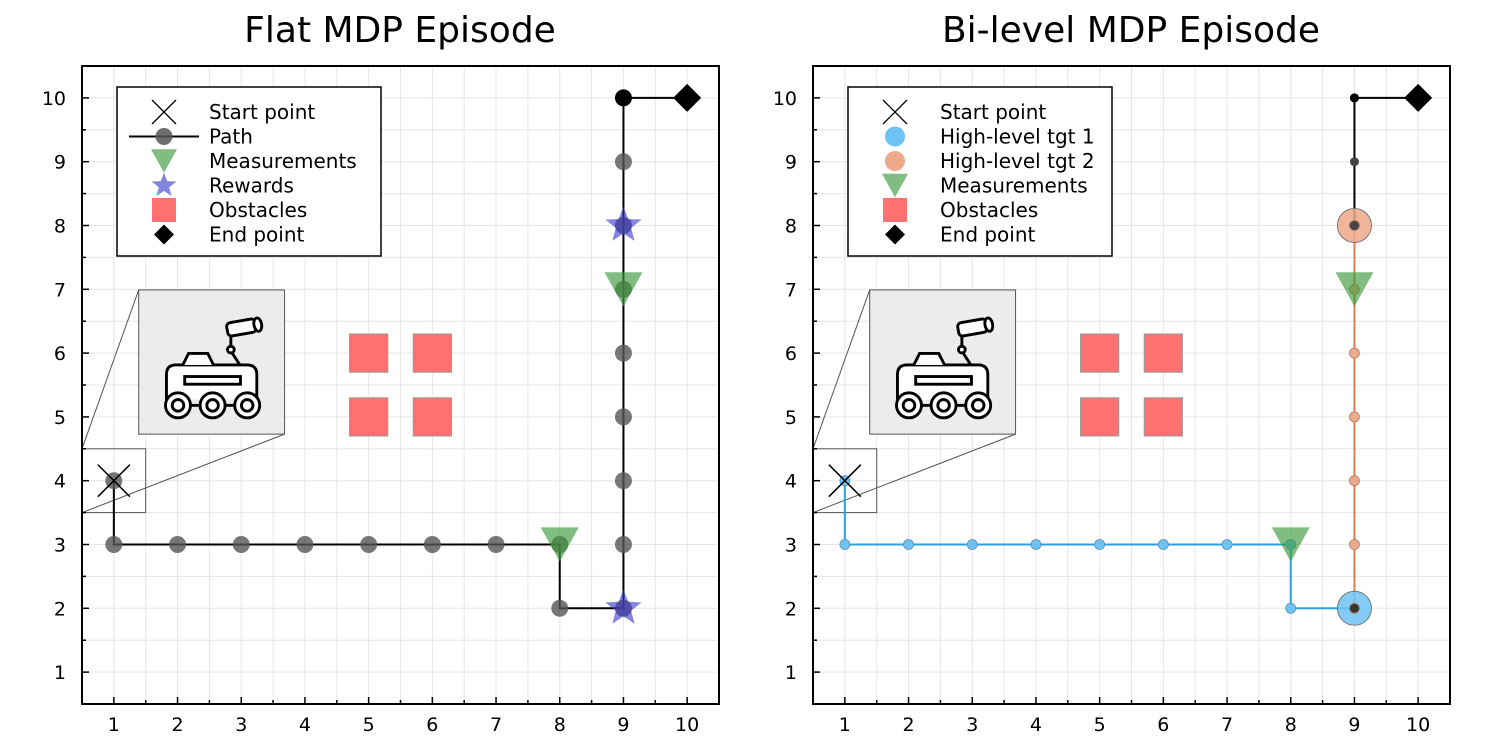 The height and width of the screenshot is (747, 1495). I want to click on target-center-marker, so click(1354, 608).